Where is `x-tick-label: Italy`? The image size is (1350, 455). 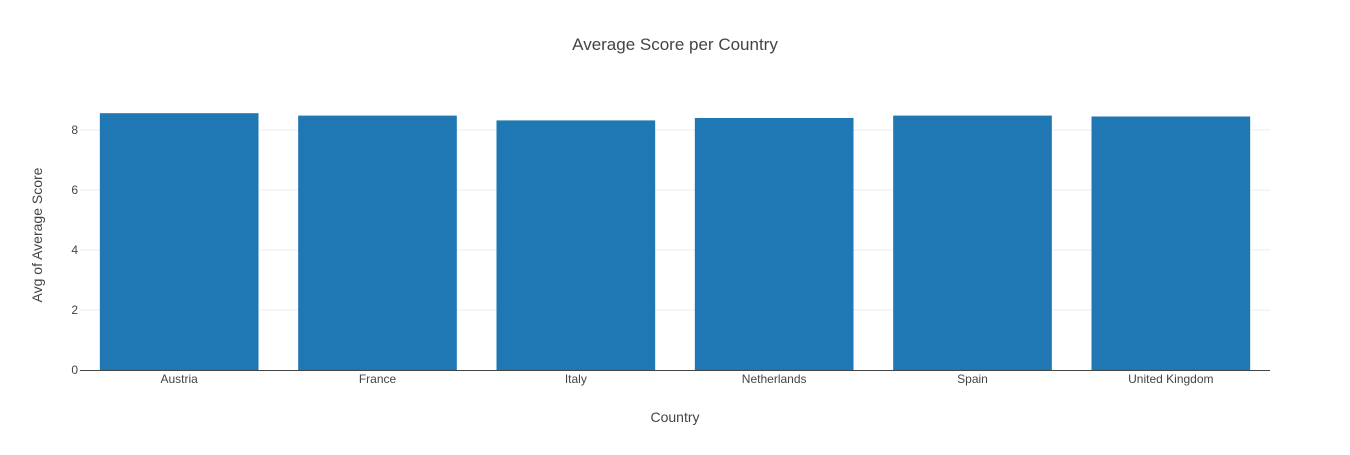 x-tick-label: Italy is located at coordinates (576, 379).